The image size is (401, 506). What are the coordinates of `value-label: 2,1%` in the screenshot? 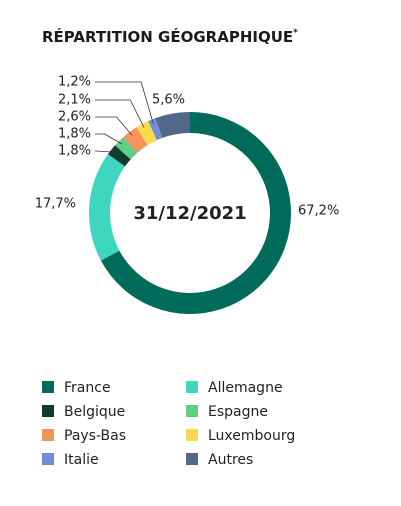 It's located at (74, 100).